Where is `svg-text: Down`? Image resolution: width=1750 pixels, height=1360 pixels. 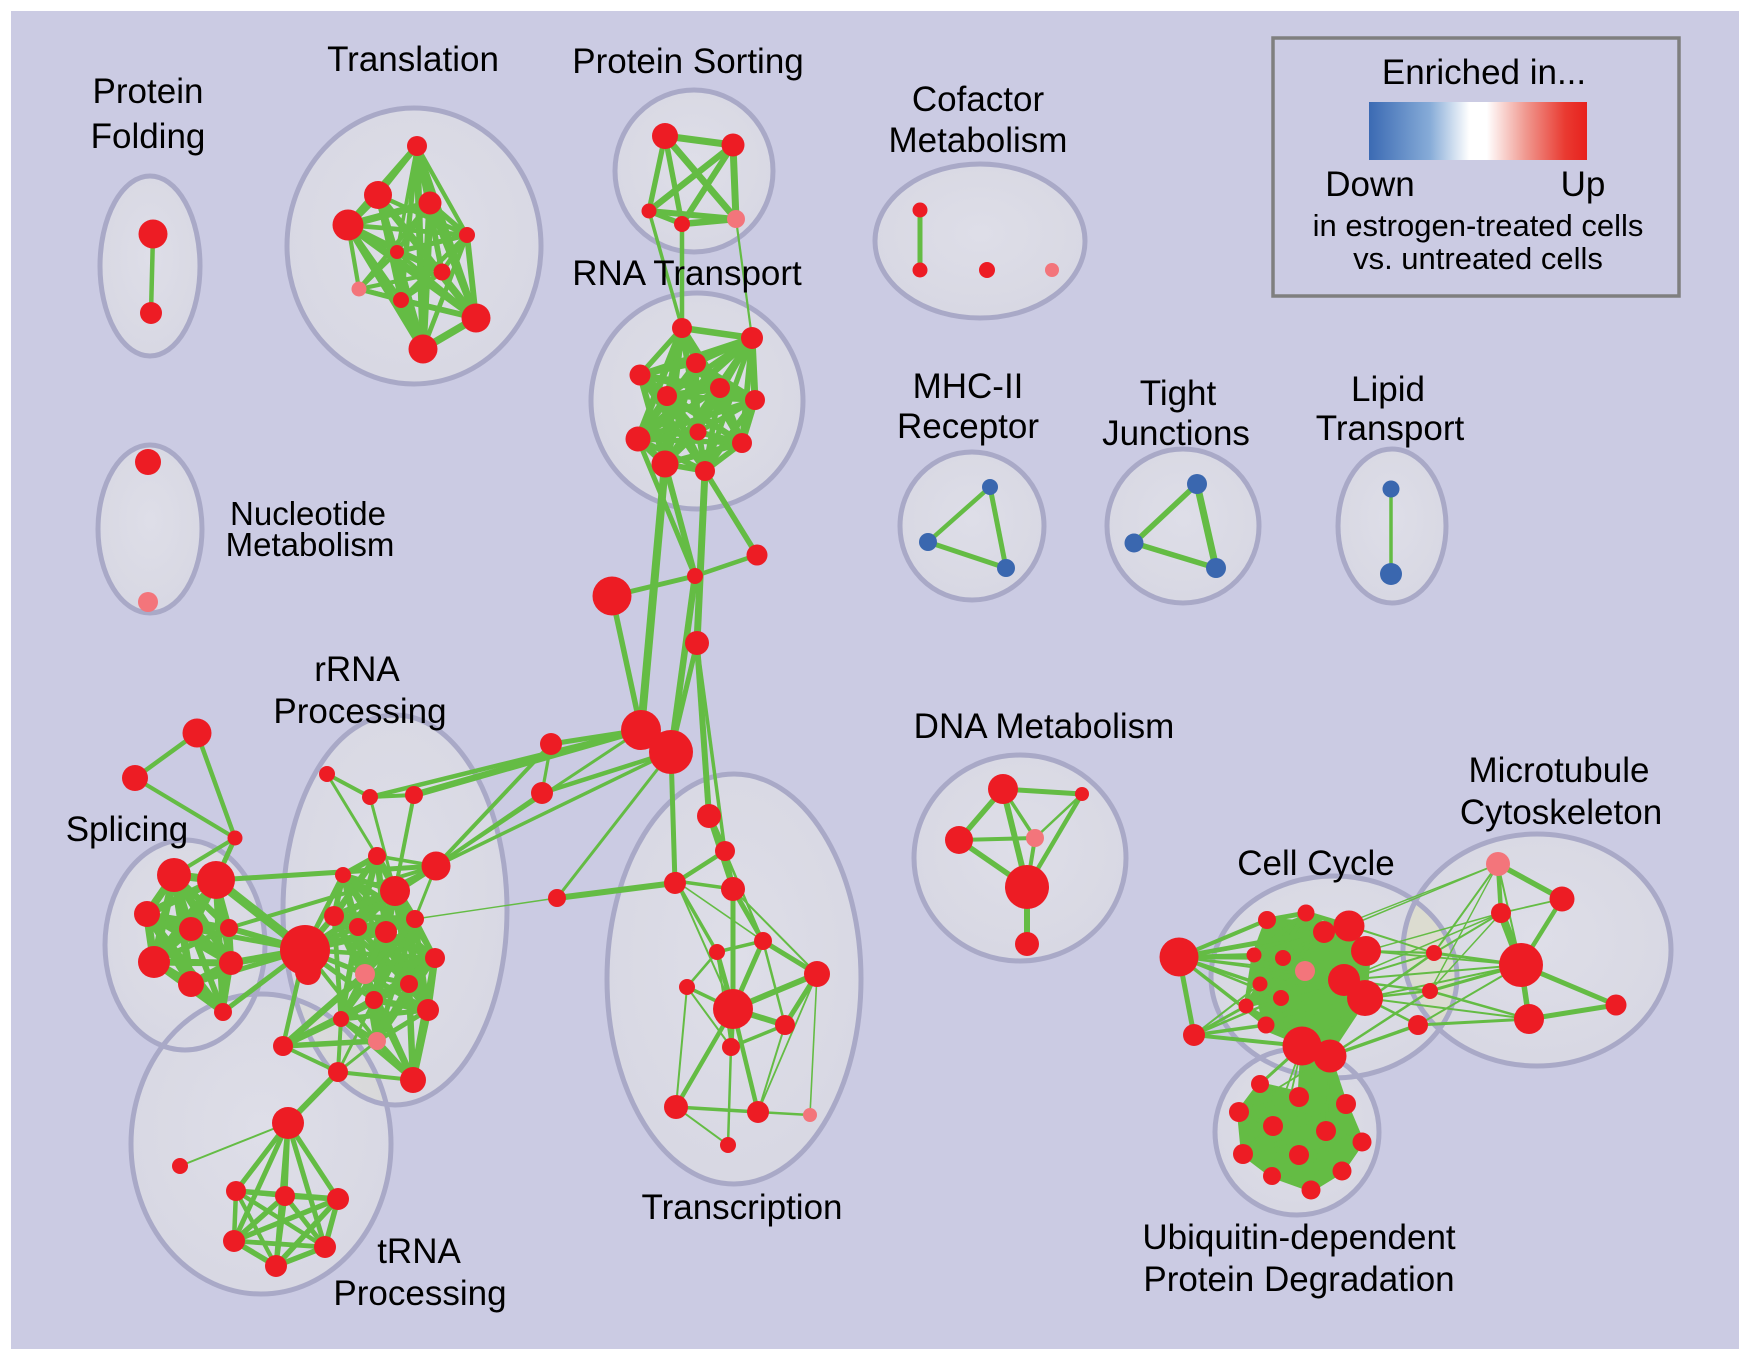
svg-text: Down is located at coordinates (1369, 184).